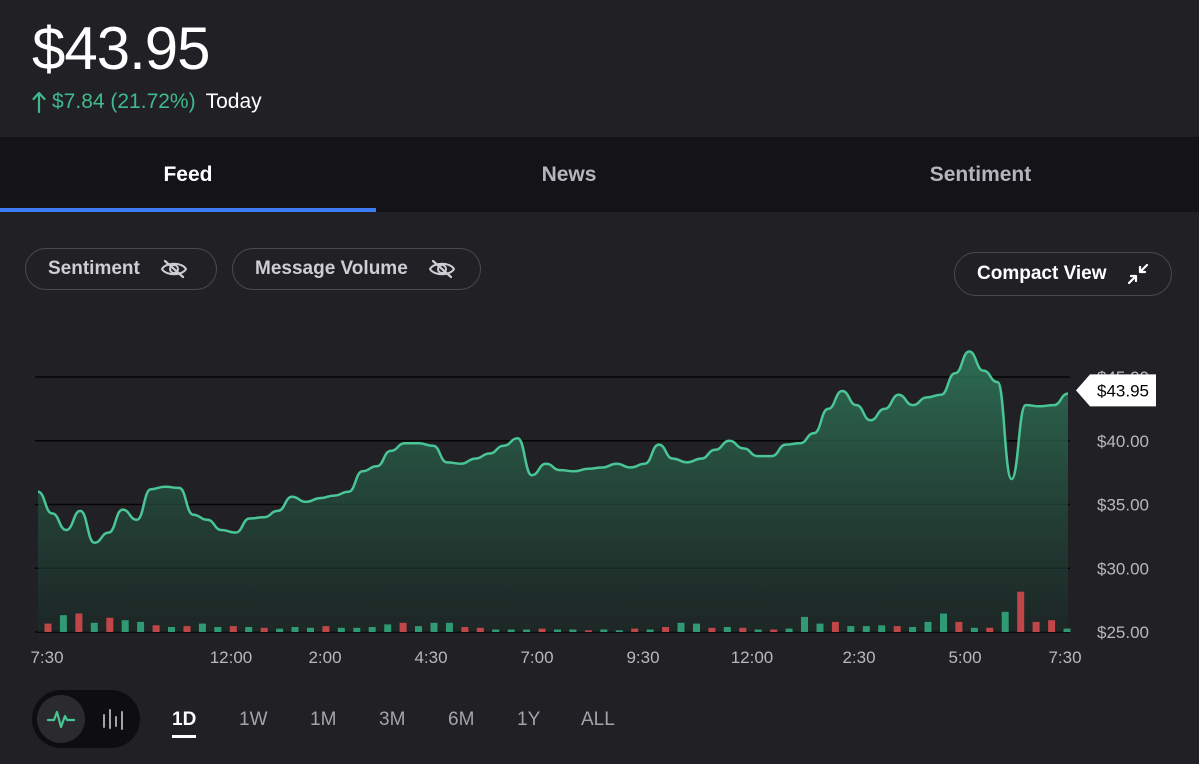 This screenshot has height=764, width=1199. What do you see at coordinates (323, 719) in the screenshot?
I see `range-1m: 1M` at bounding box center [323, 719].